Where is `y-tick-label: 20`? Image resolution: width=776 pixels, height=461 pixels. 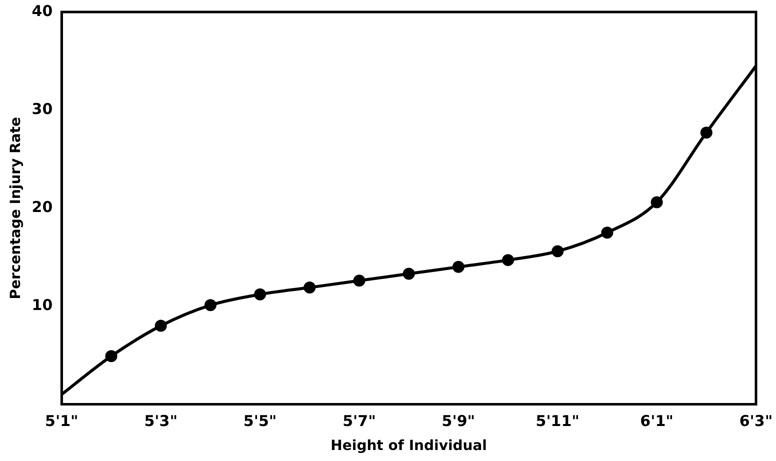 y-tick-label: 20 is located at coordinates (42, 207).